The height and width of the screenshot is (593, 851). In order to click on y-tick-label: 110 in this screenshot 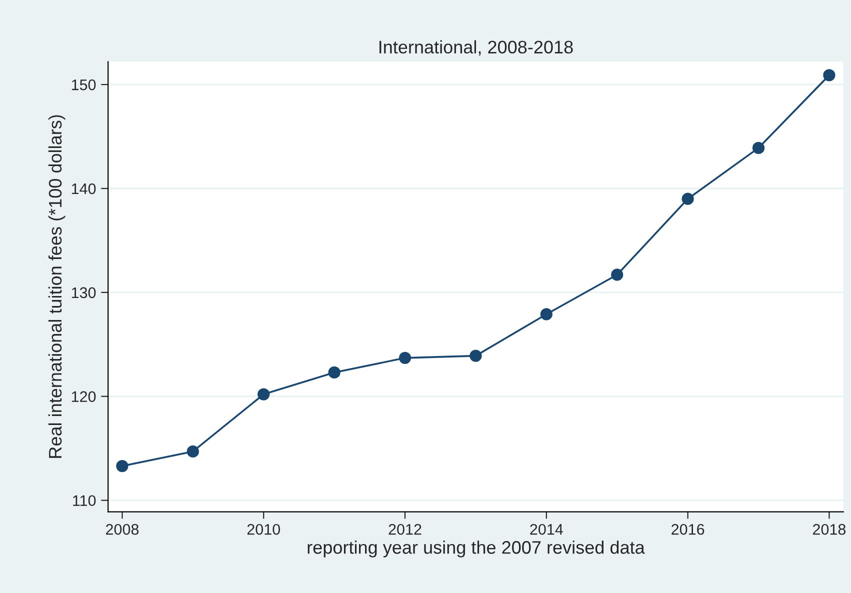, I will do `click(84, 500)`.